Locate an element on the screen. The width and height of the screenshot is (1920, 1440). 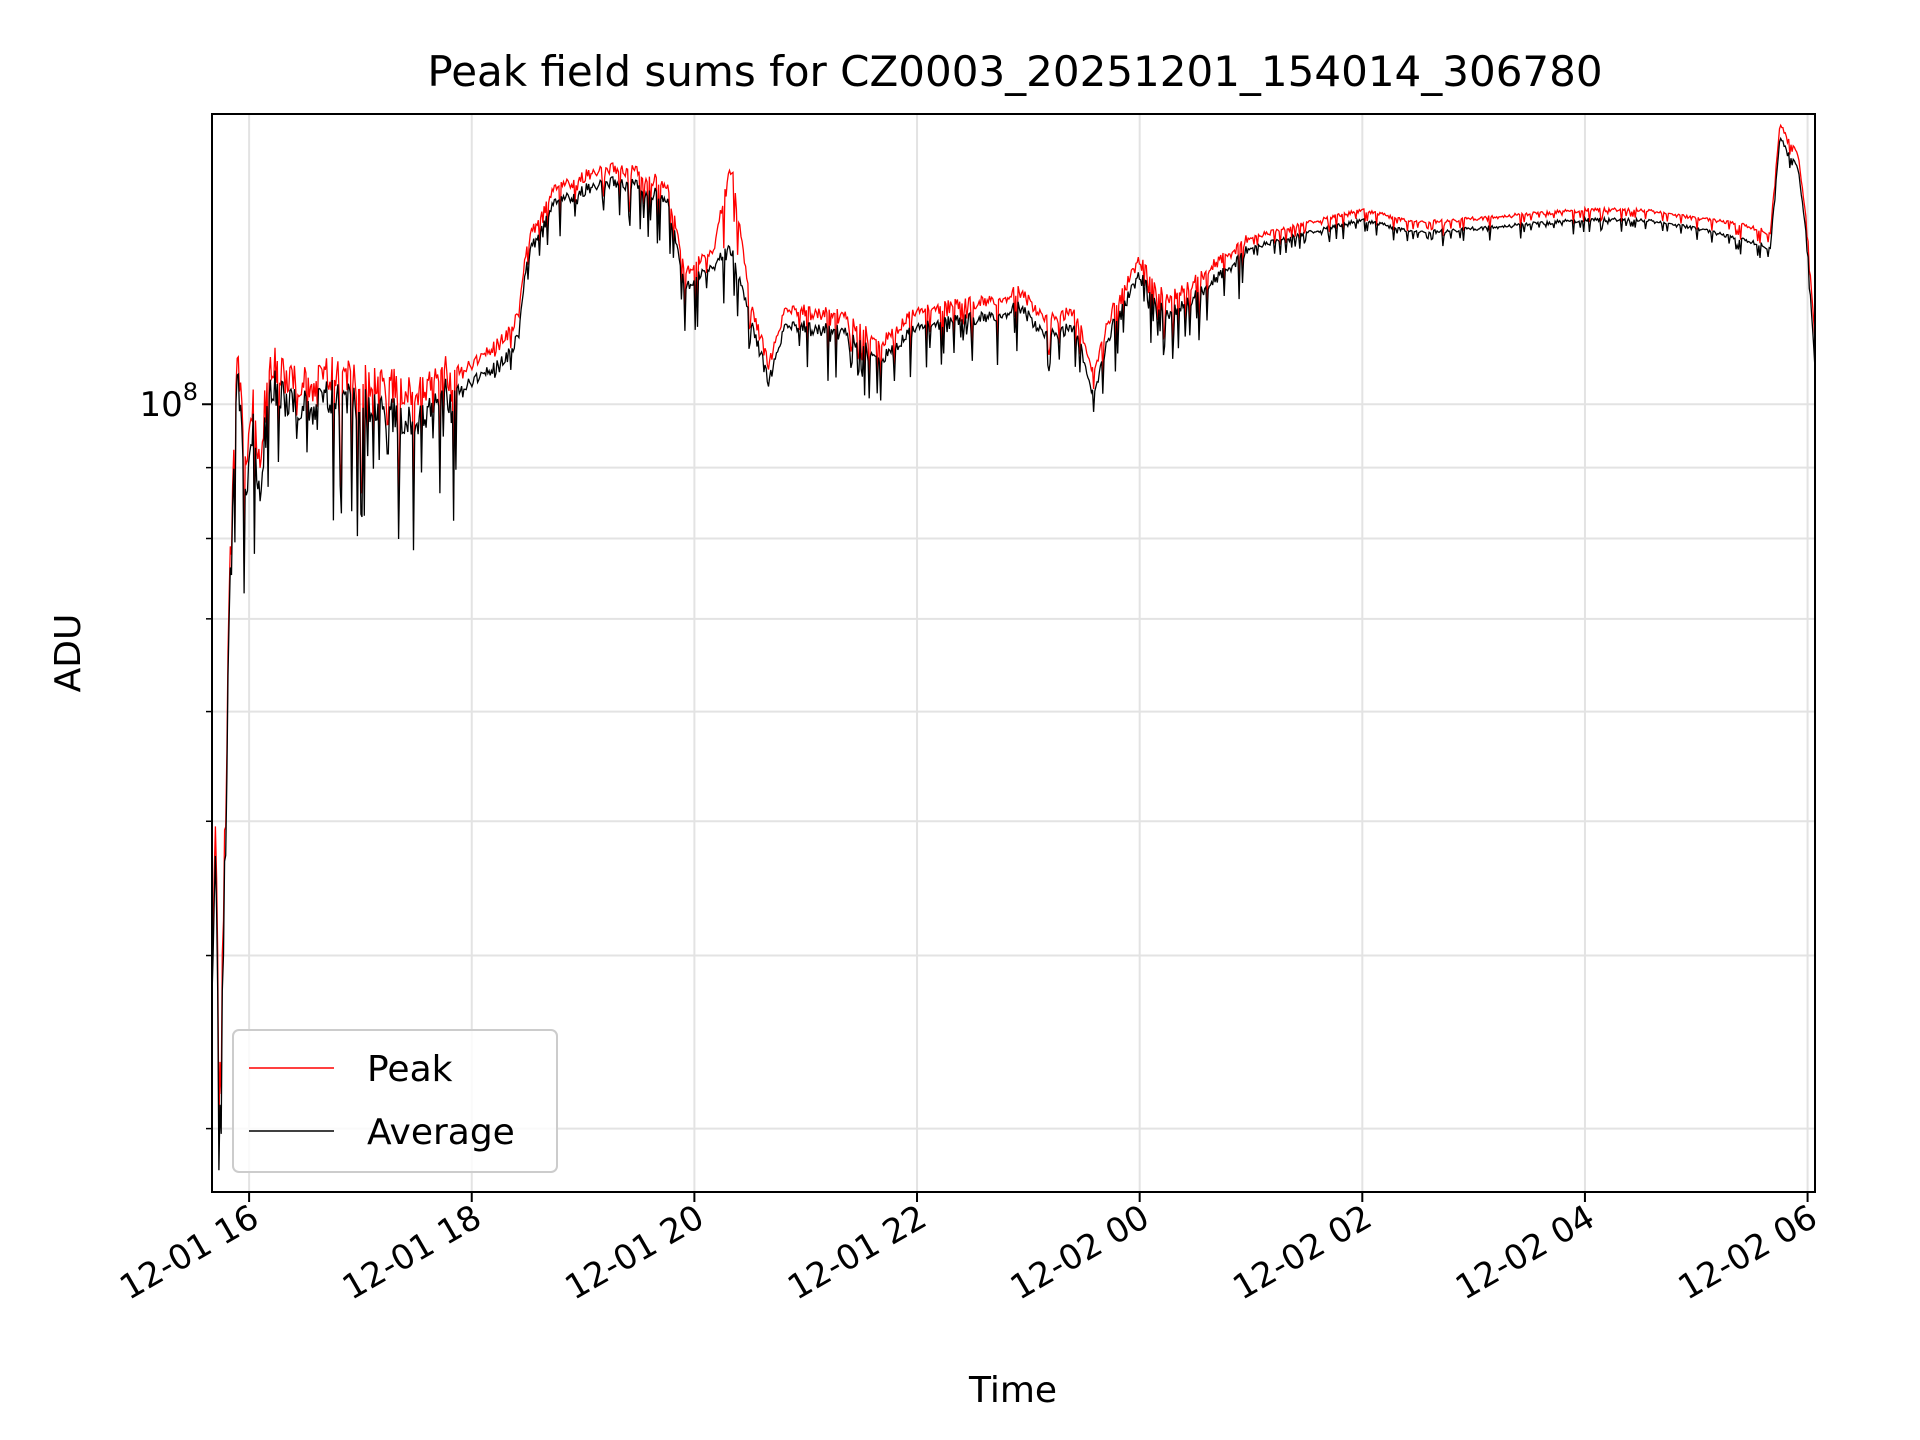
y-tick-label: 108 is located at coordinates (168, 401).